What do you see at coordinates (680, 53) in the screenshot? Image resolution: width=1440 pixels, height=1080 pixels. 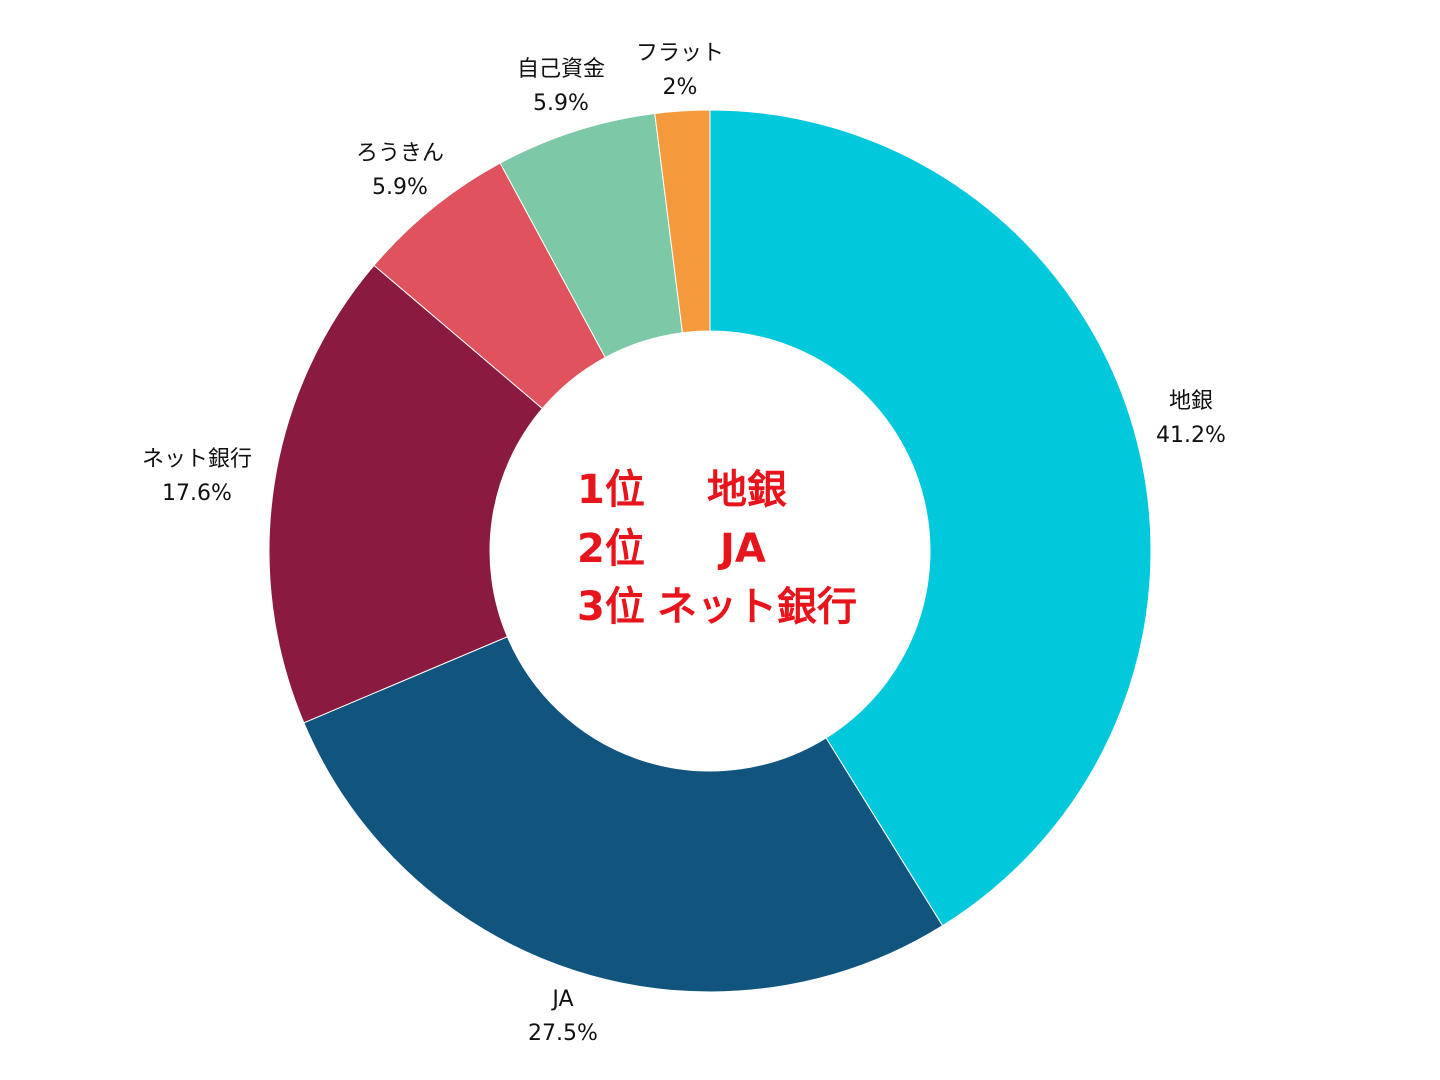 I see `slice-6-label-name: フラット` at bounding box center [680, 53].